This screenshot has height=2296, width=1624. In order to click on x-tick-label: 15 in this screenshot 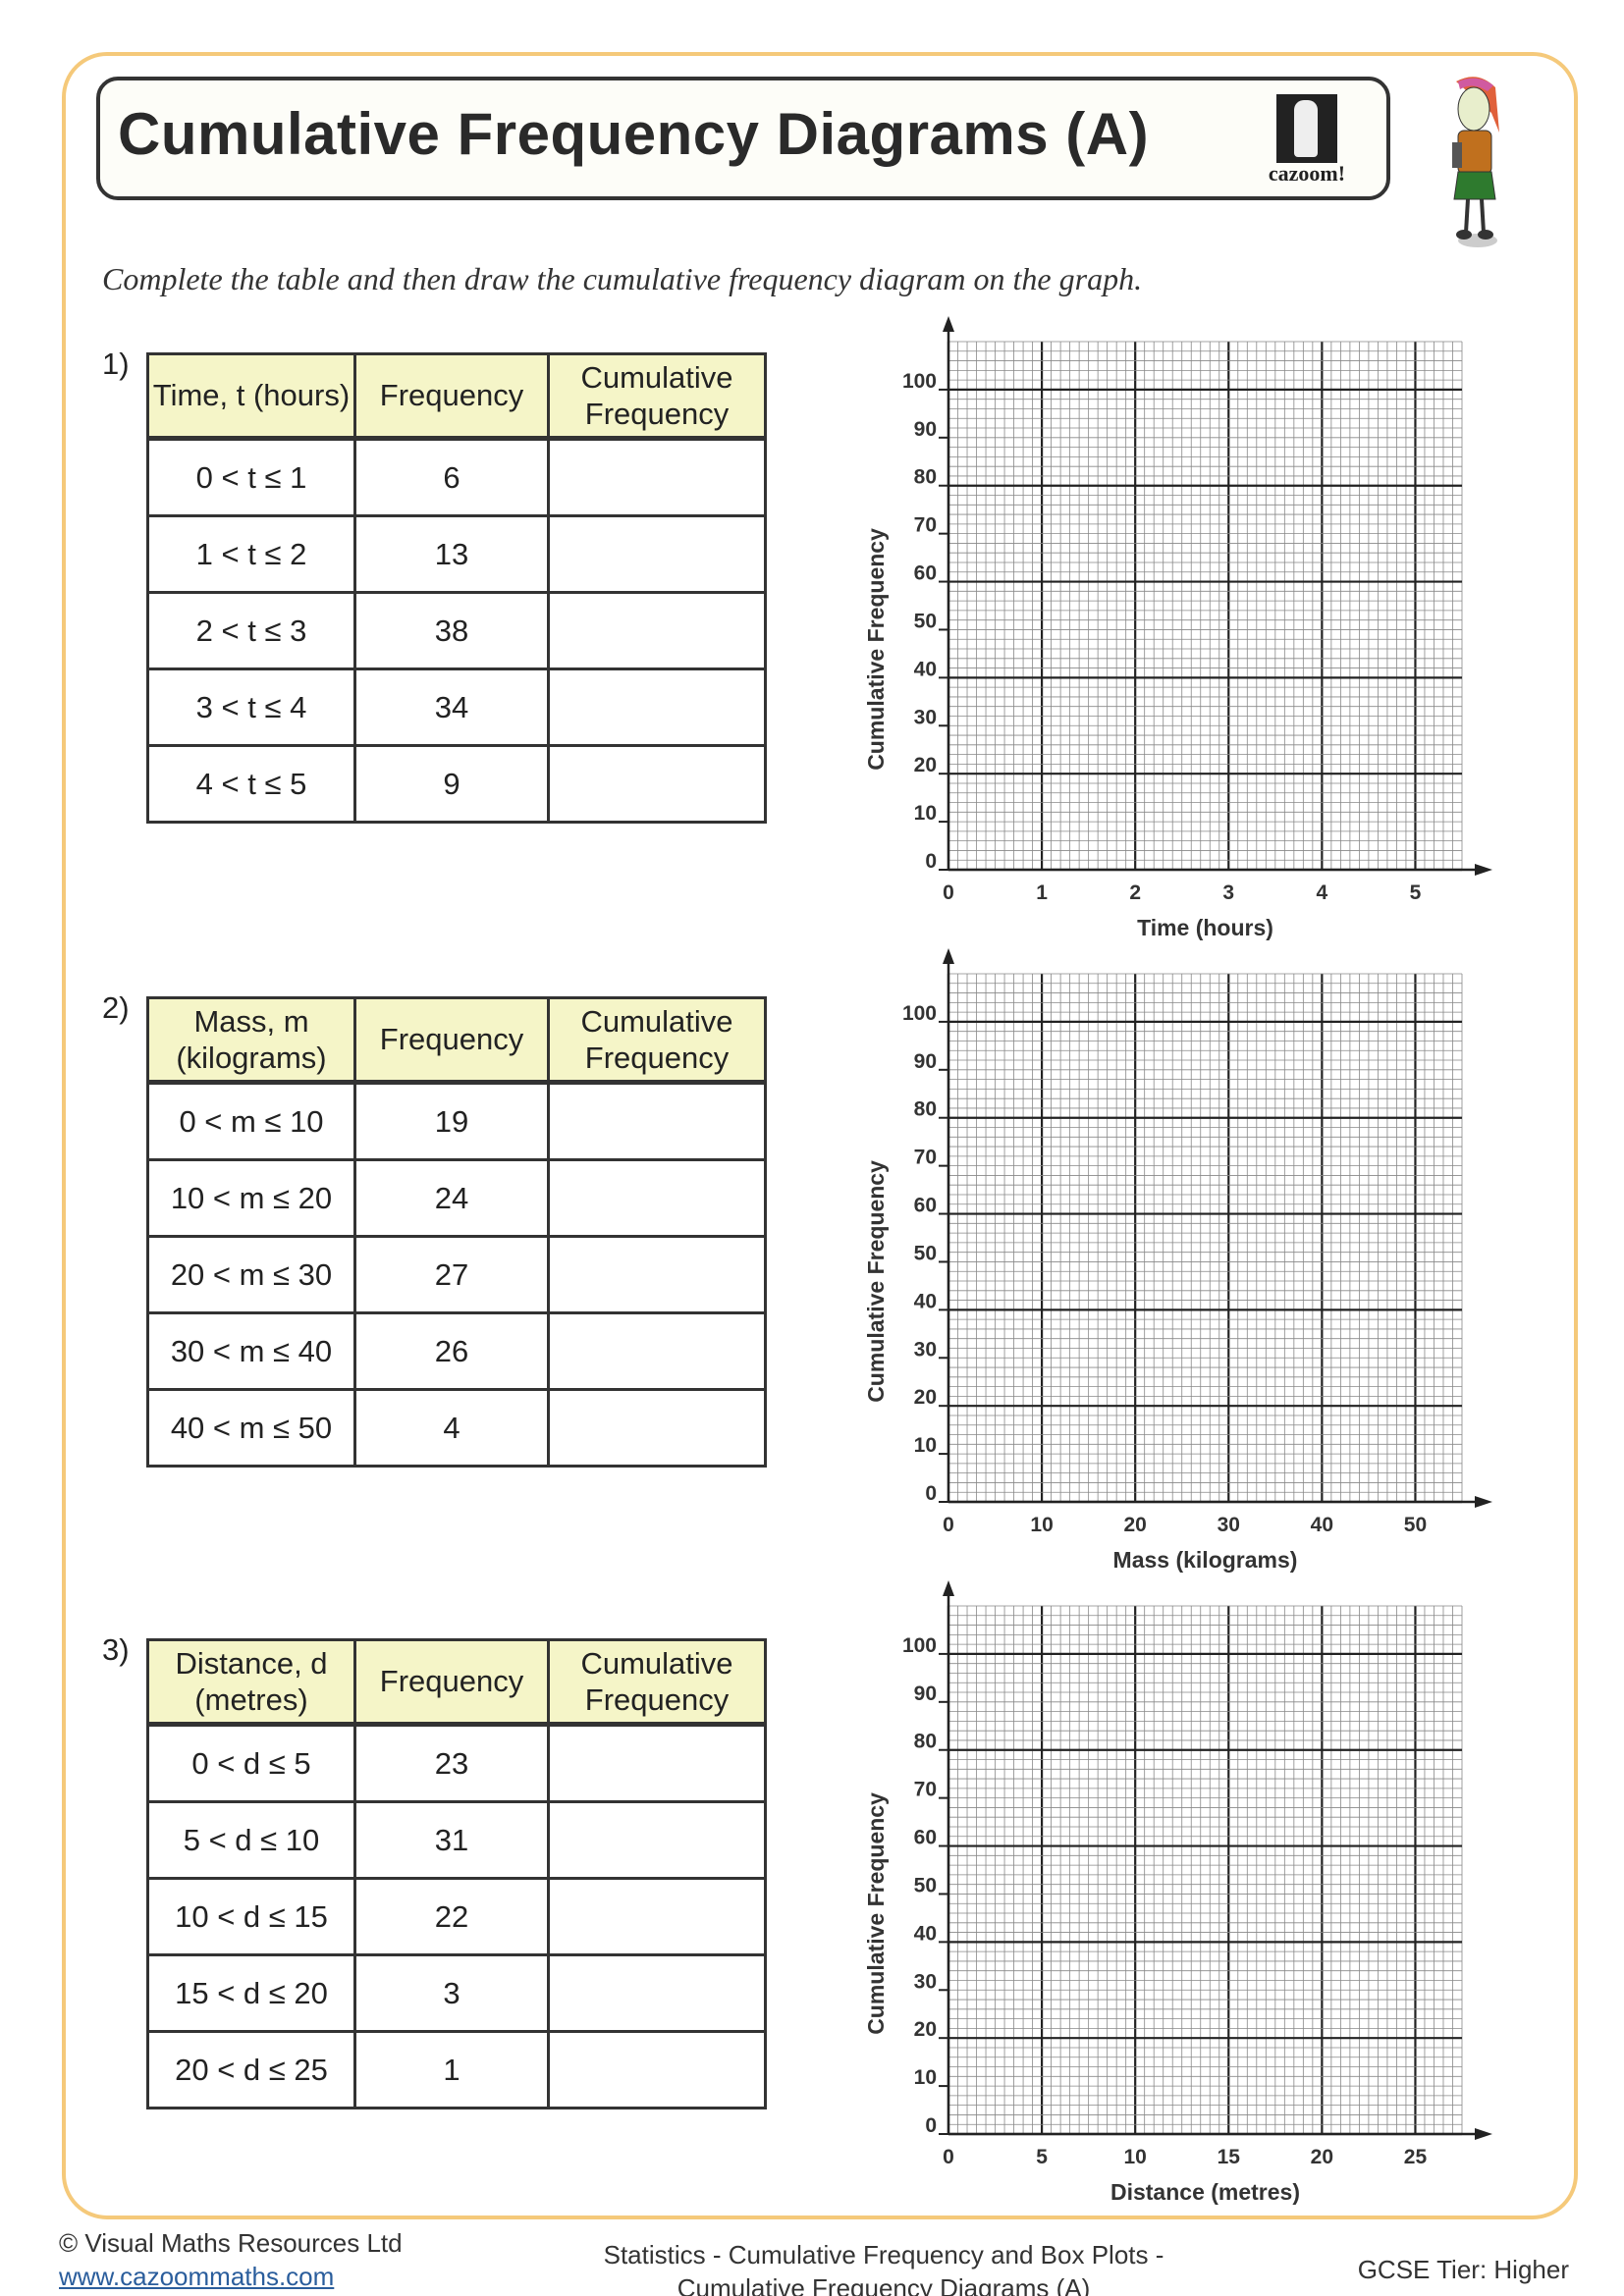, I will do `click(1229, 2157)`.